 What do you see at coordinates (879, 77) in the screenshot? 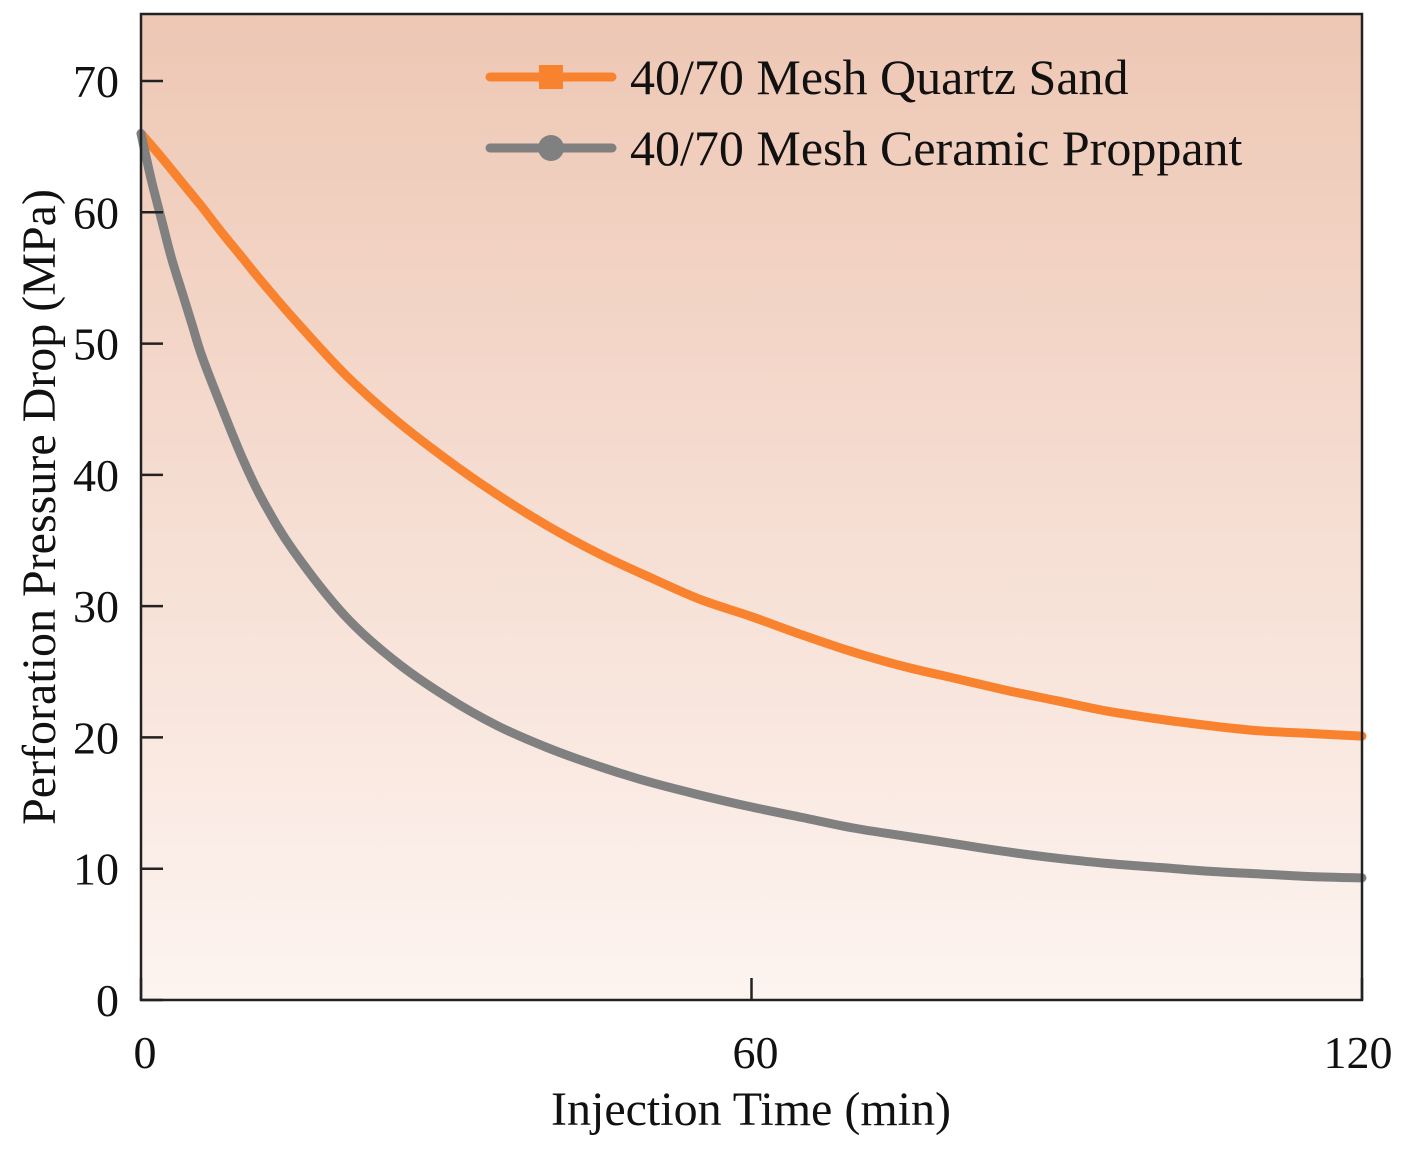
I see `legend-label-1: 40/70 Mesh Quartz Sand` at bounding box center [879, 77].